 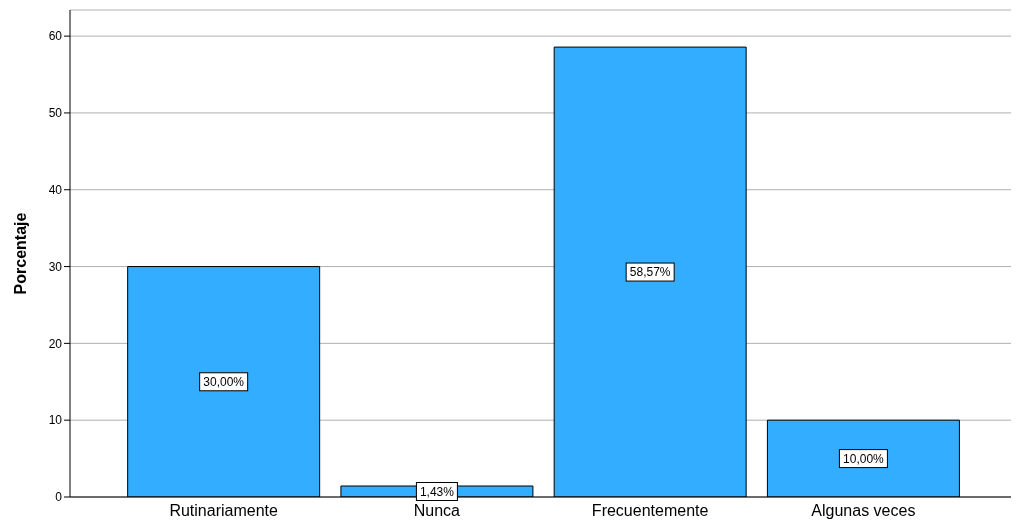 What do you see at coordinates (437, 511) in the screenshot?
I see `x-tick-label: Nunca` at bounding box center [437, 511].